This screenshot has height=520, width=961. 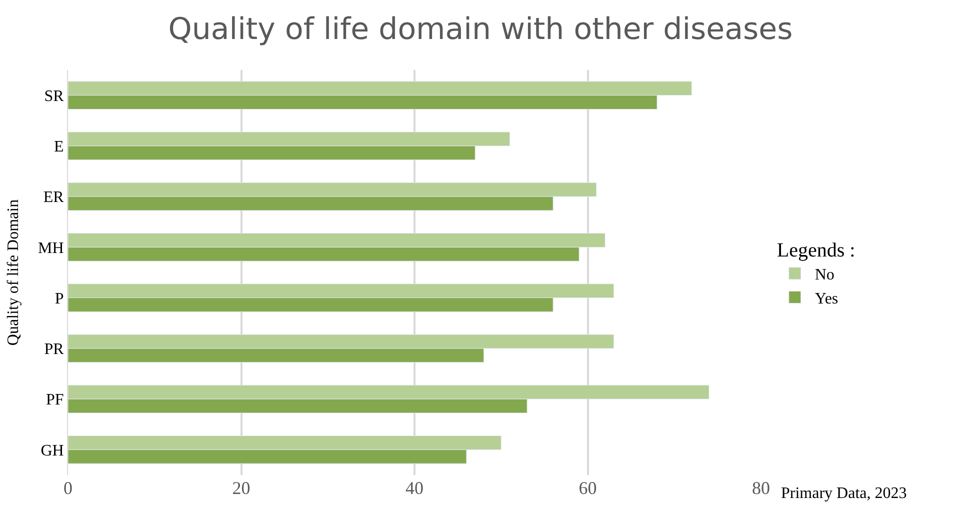 What do you see at coordinates (480, 30) in the screenshot?
I see `chart-title: Quality of life domain with other diseases` at bounding box center [480, 30].